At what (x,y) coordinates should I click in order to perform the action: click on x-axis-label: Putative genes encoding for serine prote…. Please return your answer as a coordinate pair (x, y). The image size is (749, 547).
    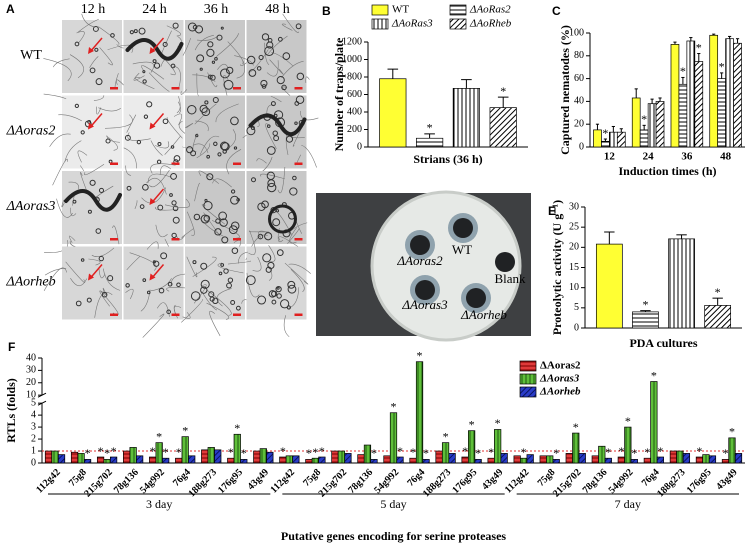
    Looking at the image, I should click on (394, 536).